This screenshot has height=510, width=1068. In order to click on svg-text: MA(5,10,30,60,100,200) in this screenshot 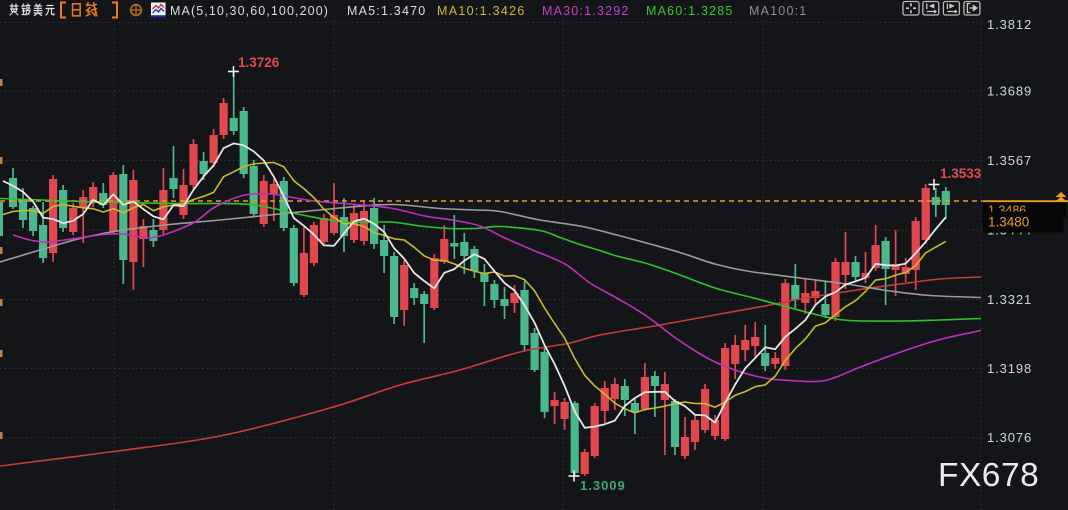, I will do `click(249, 11)`.